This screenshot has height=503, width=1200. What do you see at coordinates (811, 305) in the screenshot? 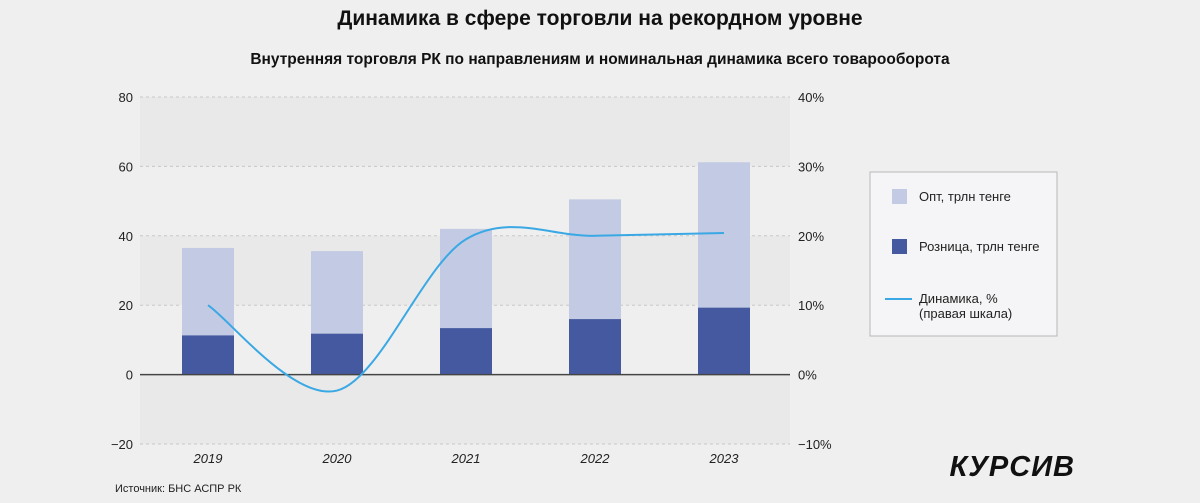
I see `y2-tick: 10%` at bounding box center [811, 305].